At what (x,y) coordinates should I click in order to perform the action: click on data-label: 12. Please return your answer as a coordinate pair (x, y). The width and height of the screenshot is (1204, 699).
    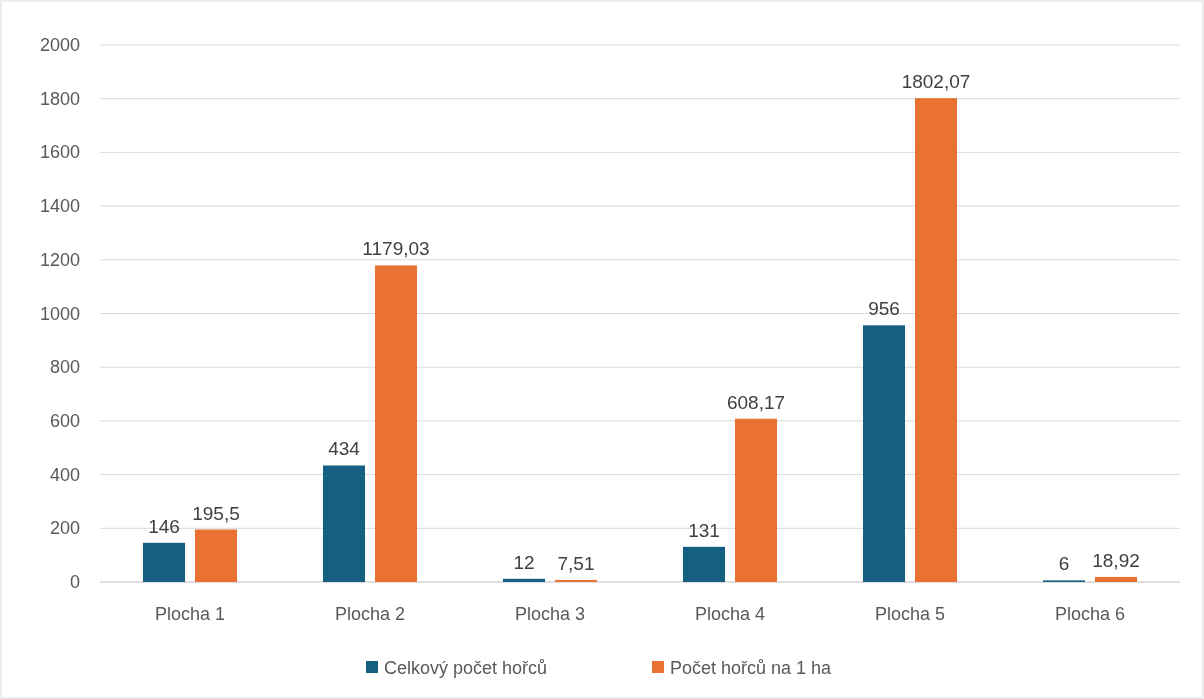
    Looking at the image, I should click on (524, 562).